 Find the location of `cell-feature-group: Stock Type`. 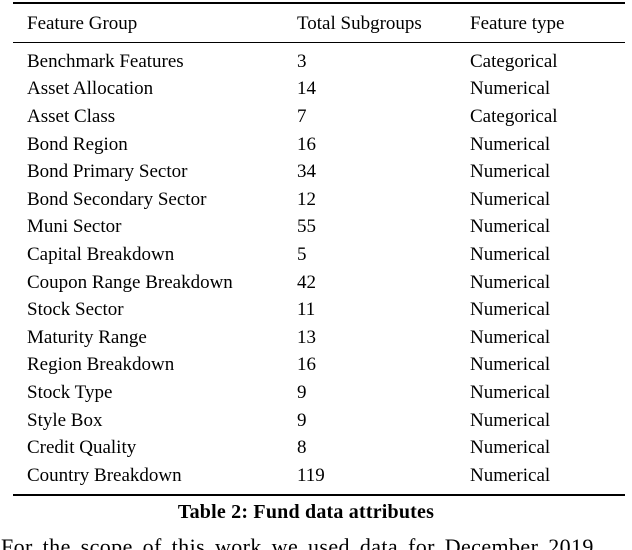

cell-feature-group: Stock Type is located at coordinates (70, 392).